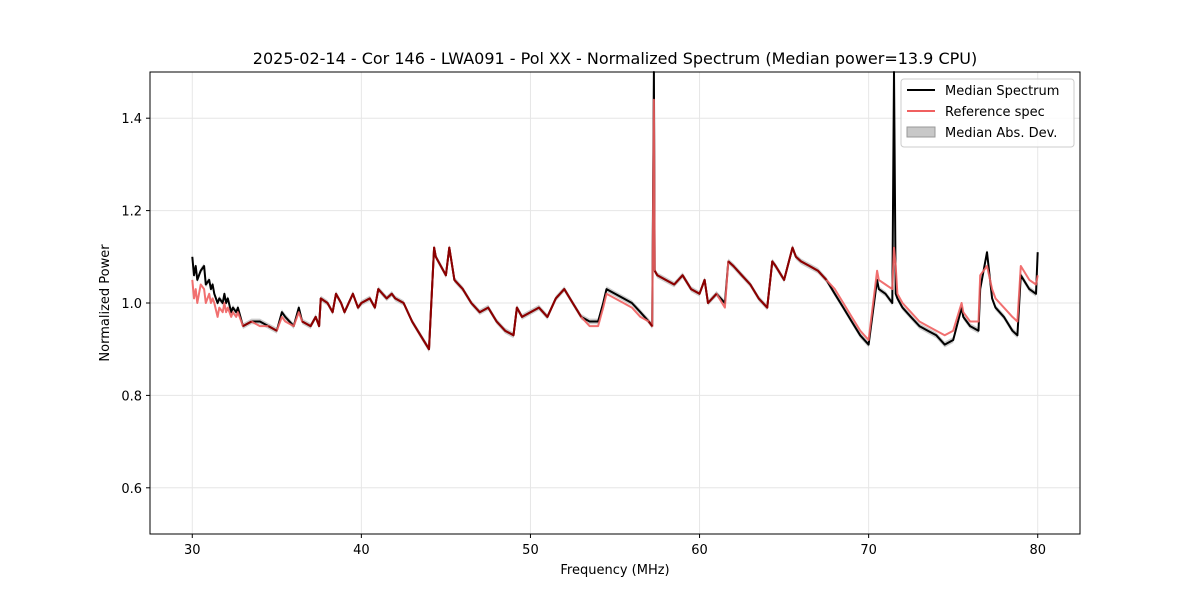 The width and height of the screenshot is (1200, 600). What do you see at coordinates (868, 550) in the screenshot?
I see `x-tick-label: 70` at bounding box center [868, 550].